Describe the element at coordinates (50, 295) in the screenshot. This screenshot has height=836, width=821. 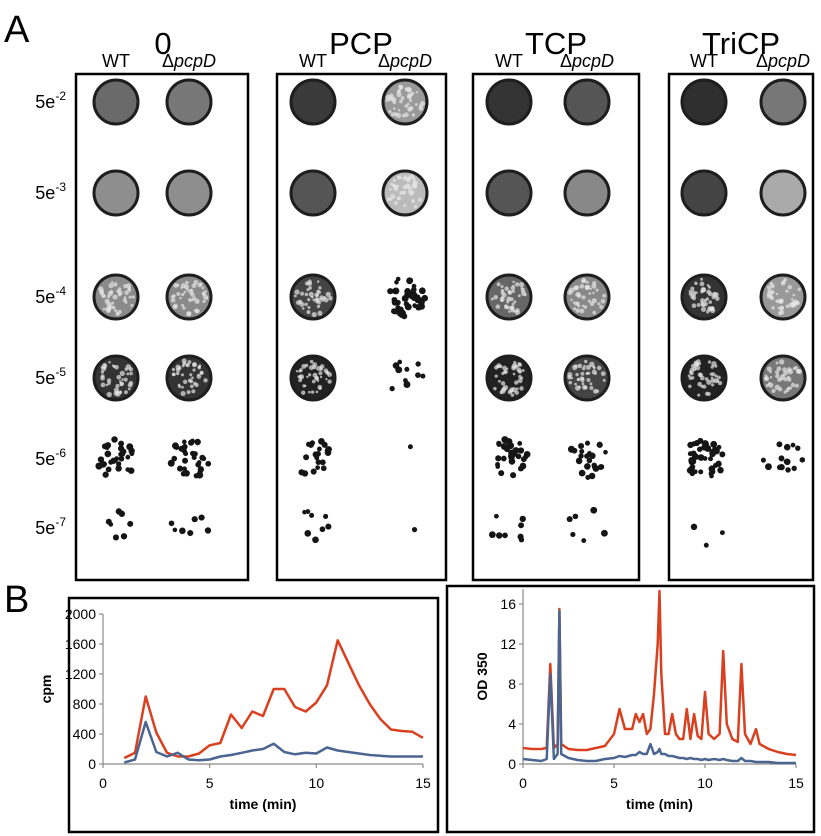
I see `dilution-label: 5e-4` at that location.